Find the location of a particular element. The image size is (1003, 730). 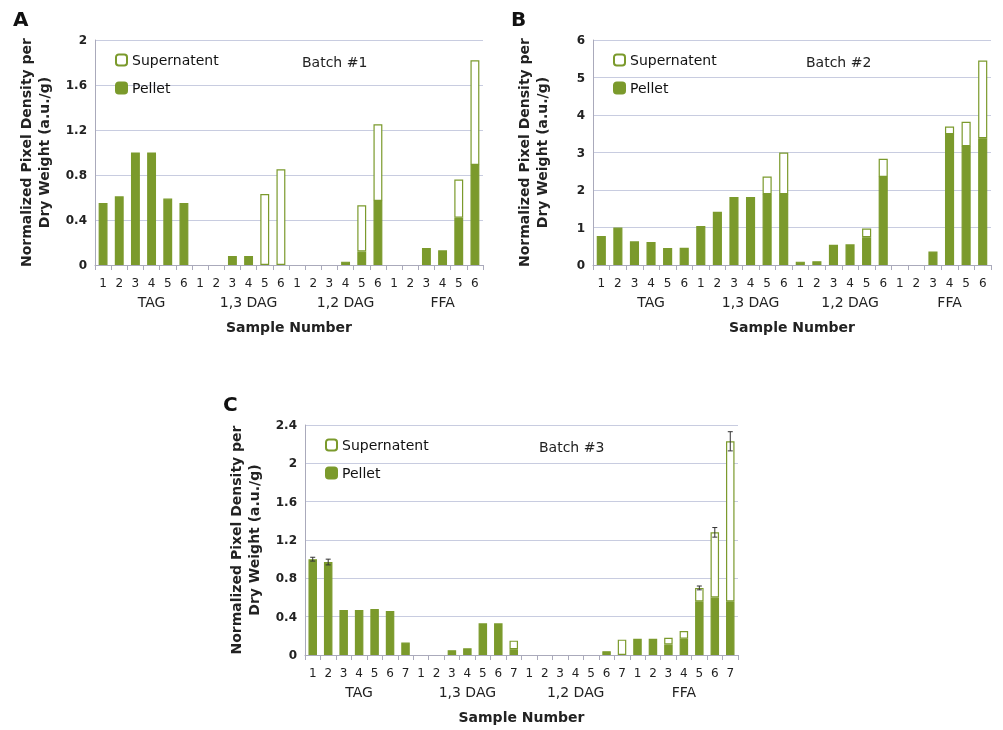

y-tick-label: 1.2 is located at coordinates (76, 130).